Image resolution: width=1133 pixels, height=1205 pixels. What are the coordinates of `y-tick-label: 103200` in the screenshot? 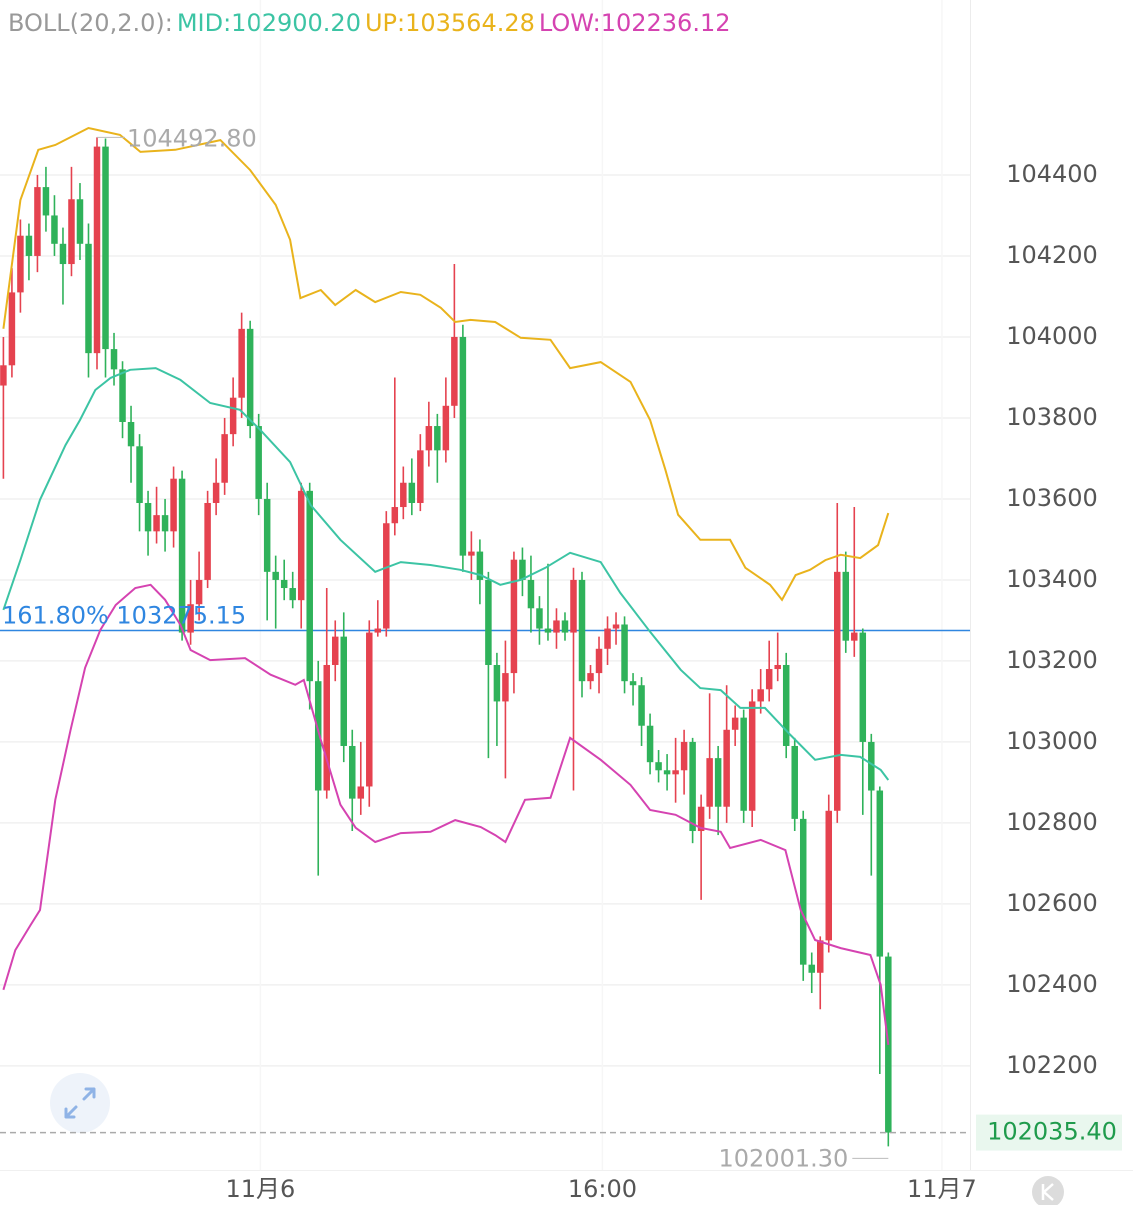 It's located at (1052, 660).